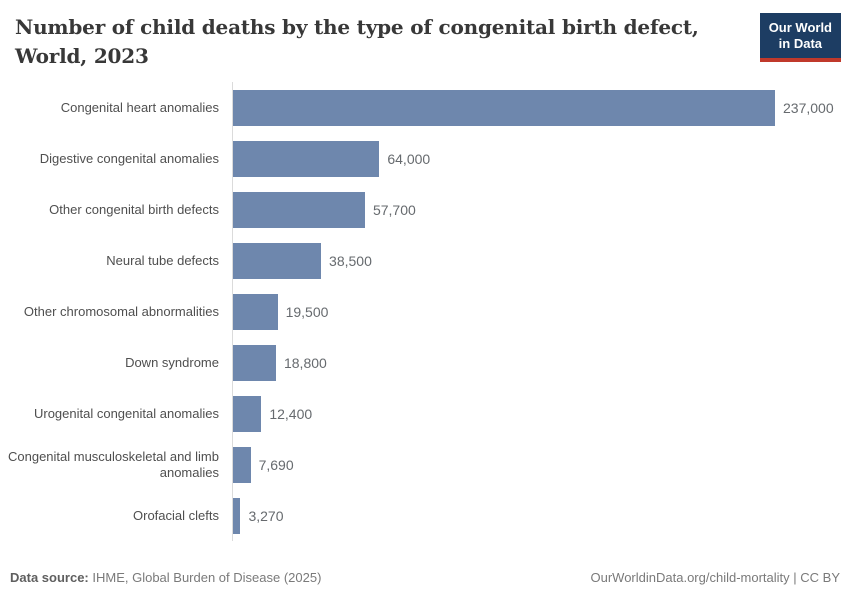 The width and height of the screenshot is (850, 600). What do you see at coordinates (291, 413) in the screenshot?
I see `value-label: 12,400` at bounding box center [291, 413].